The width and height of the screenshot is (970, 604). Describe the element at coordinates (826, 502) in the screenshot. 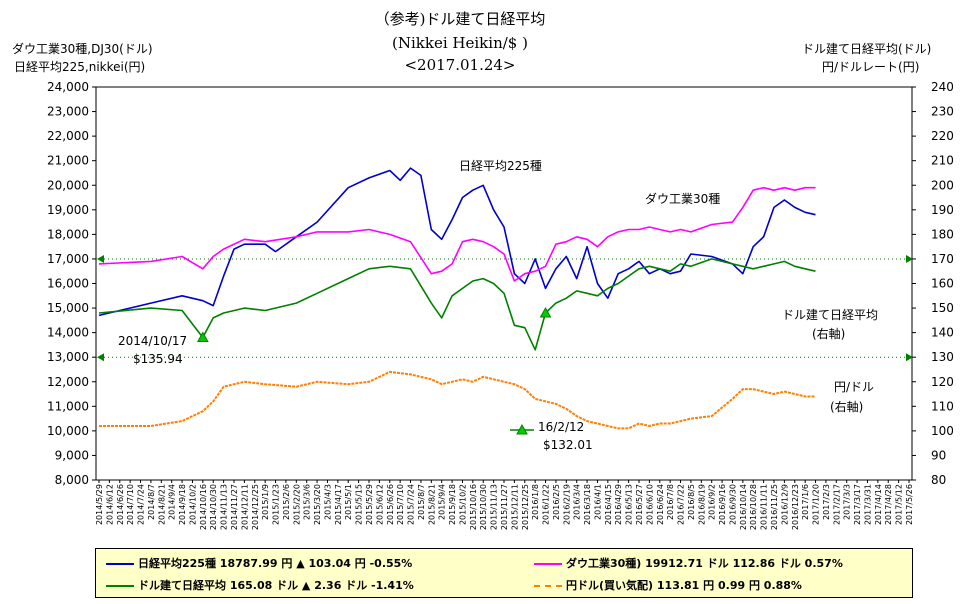

I see `x-tick-label: 2017/2/3` at that location.